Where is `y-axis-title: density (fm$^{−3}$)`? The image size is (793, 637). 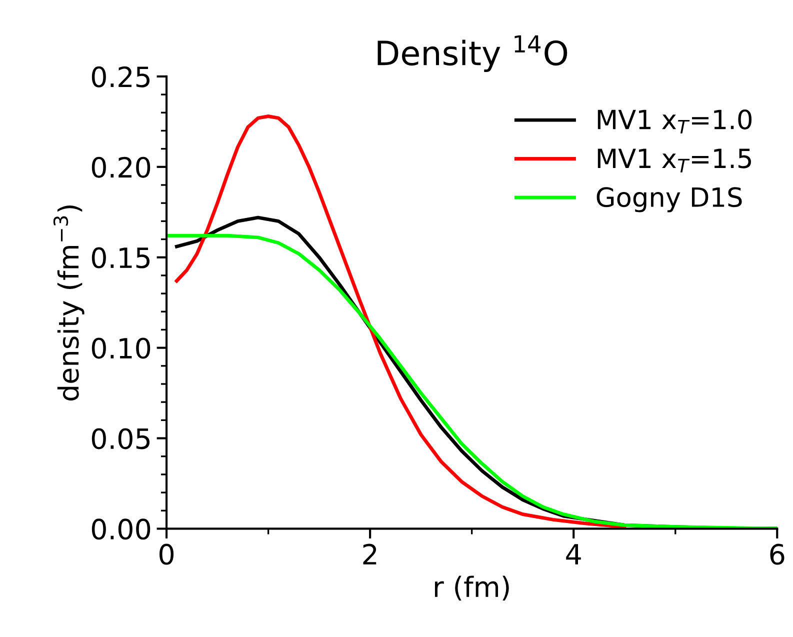 y-axis-title: density (fm$^{−3}$) is located at coordinates (68, 303).